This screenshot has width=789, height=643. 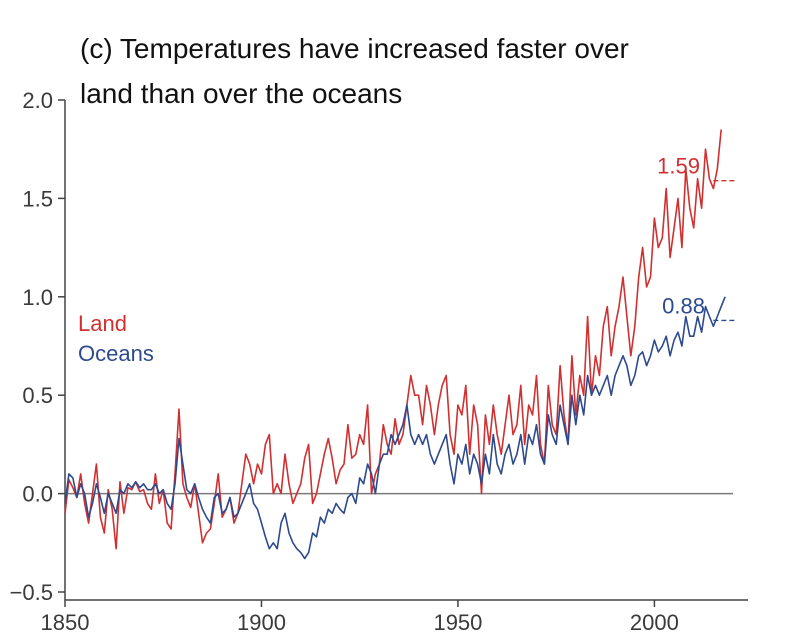 What do you see at coordinates (37, 198) in the screenshot?
I see `y-tick-label: 1.5` at bounding box center [37, 198].